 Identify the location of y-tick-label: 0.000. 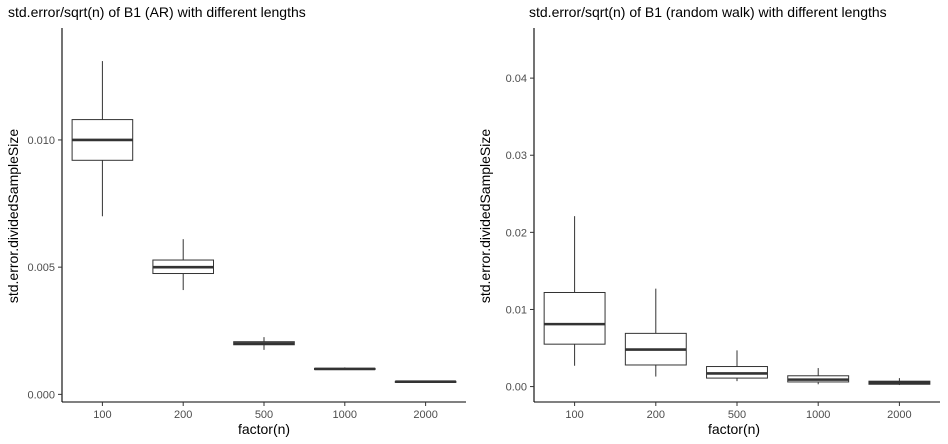
(41, 395).